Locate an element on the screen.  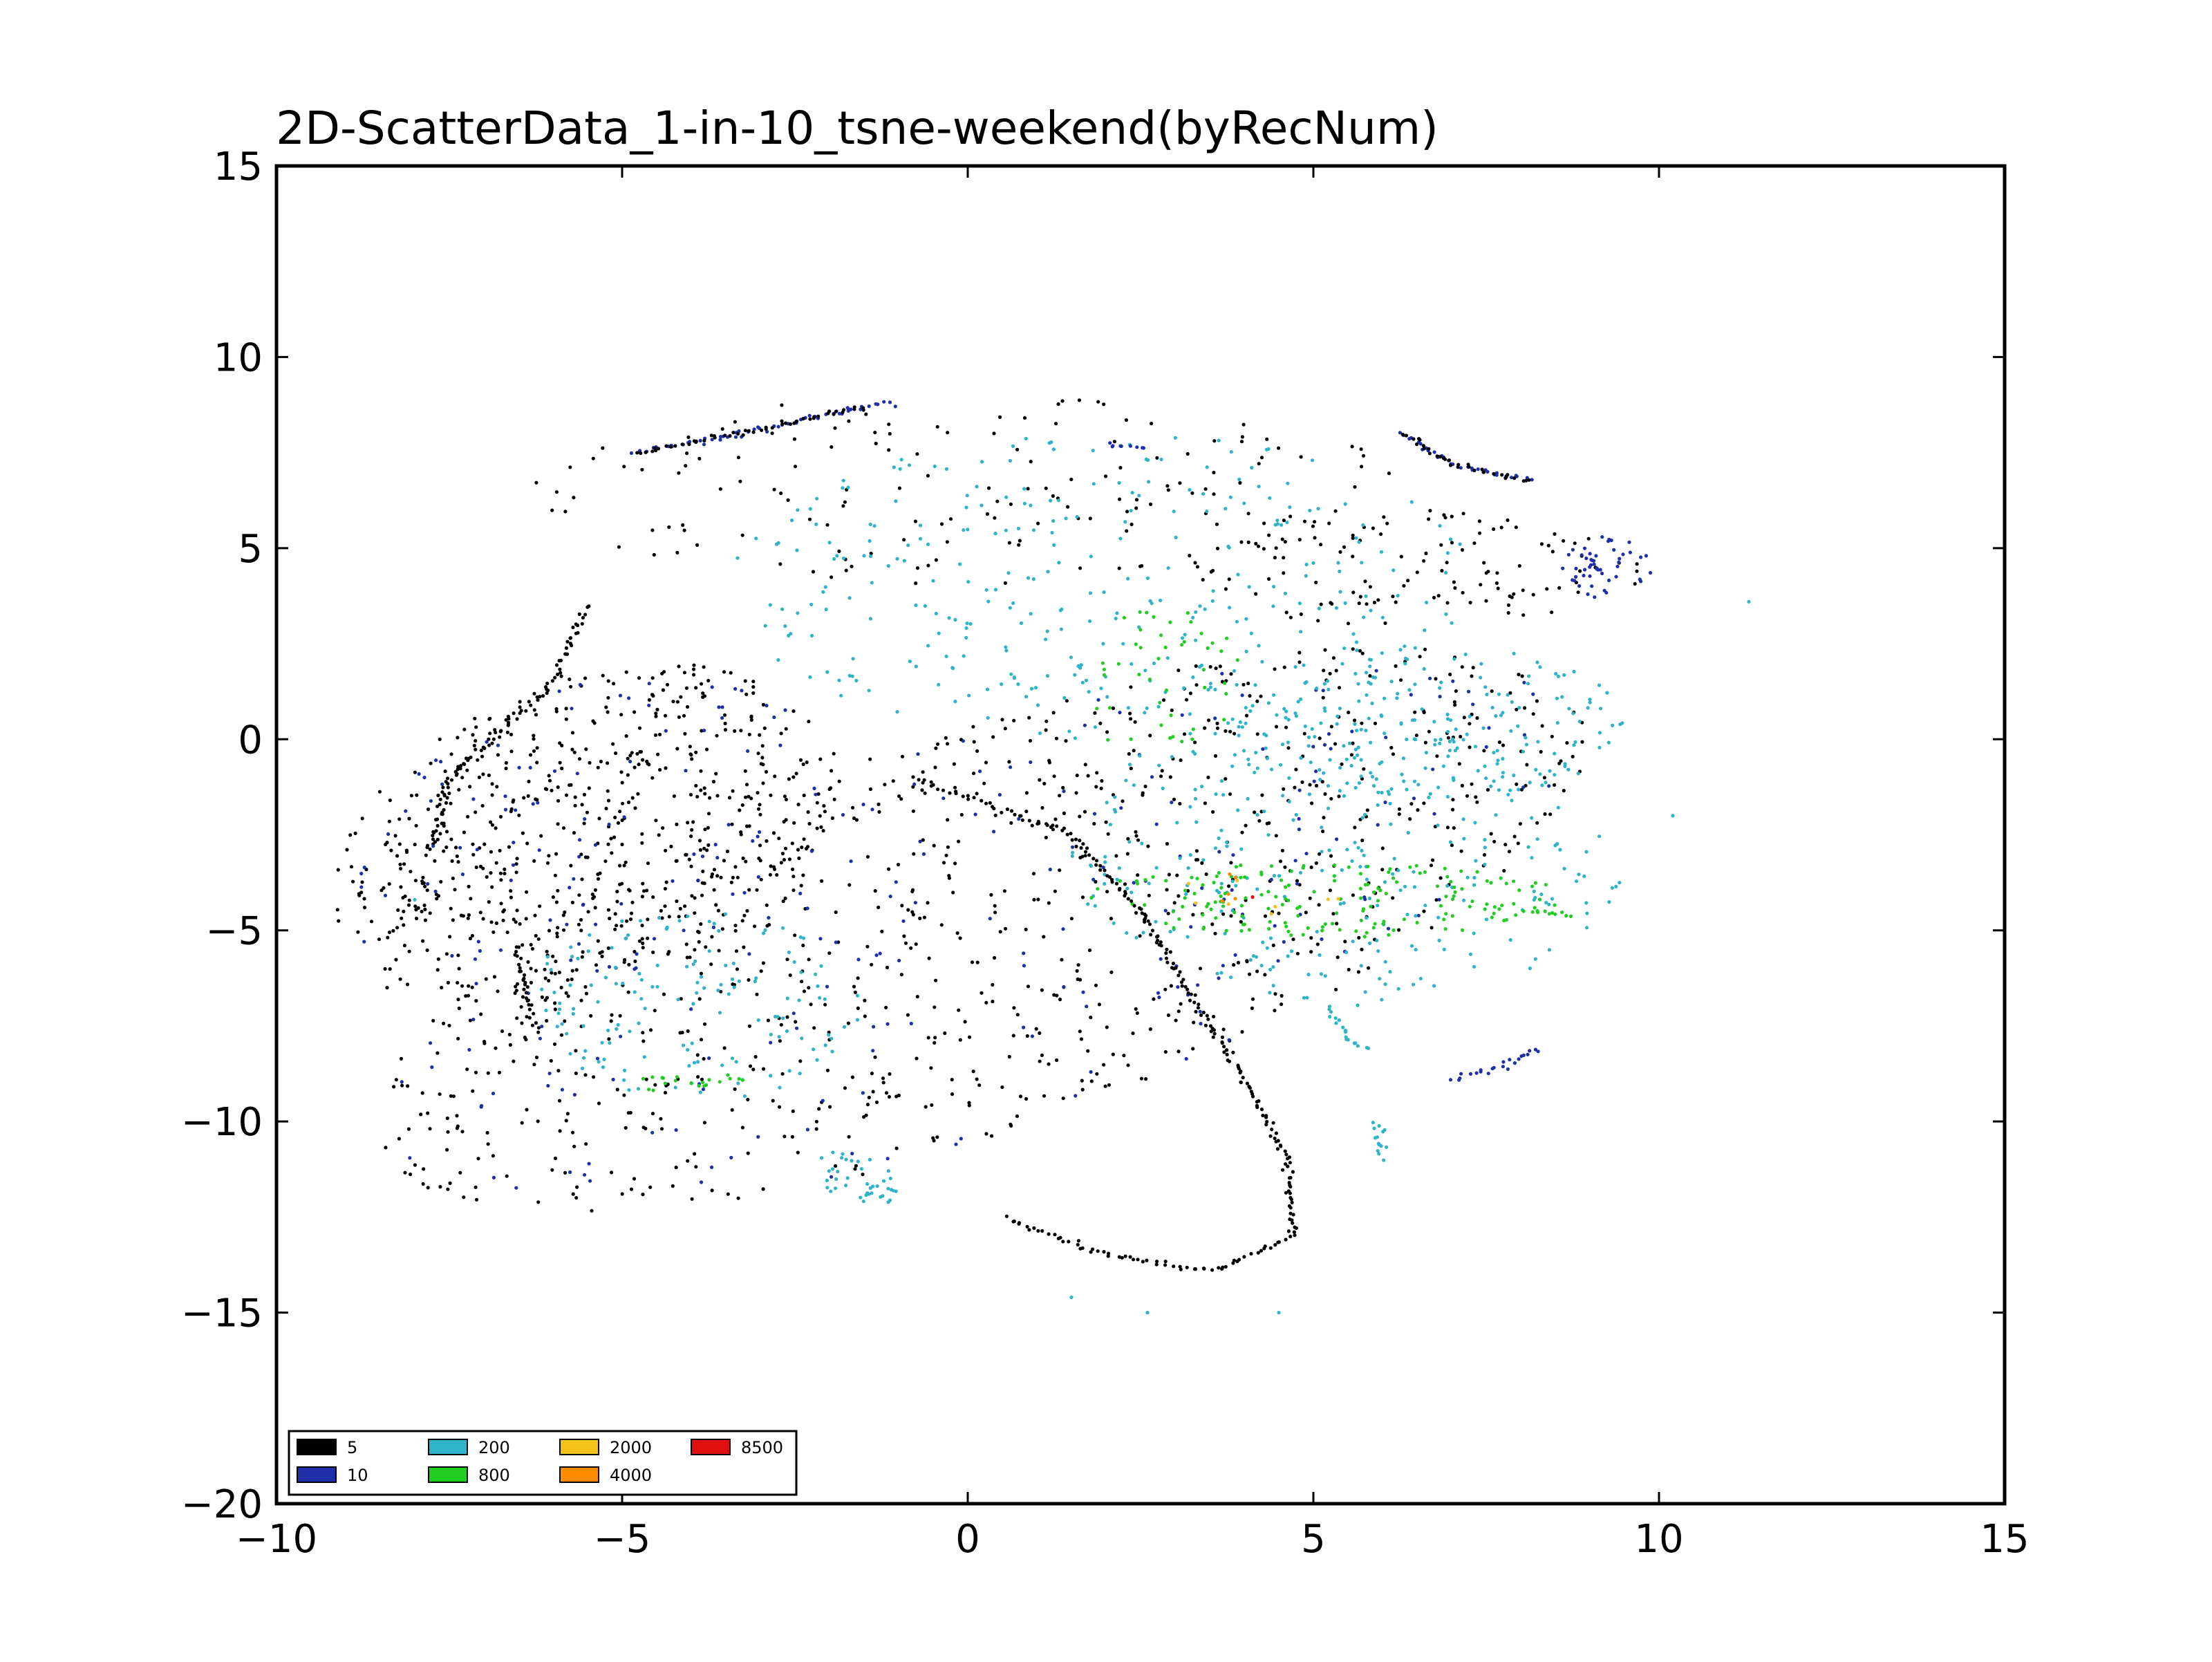
legend-swatch is located at coordinates (579, 1447).